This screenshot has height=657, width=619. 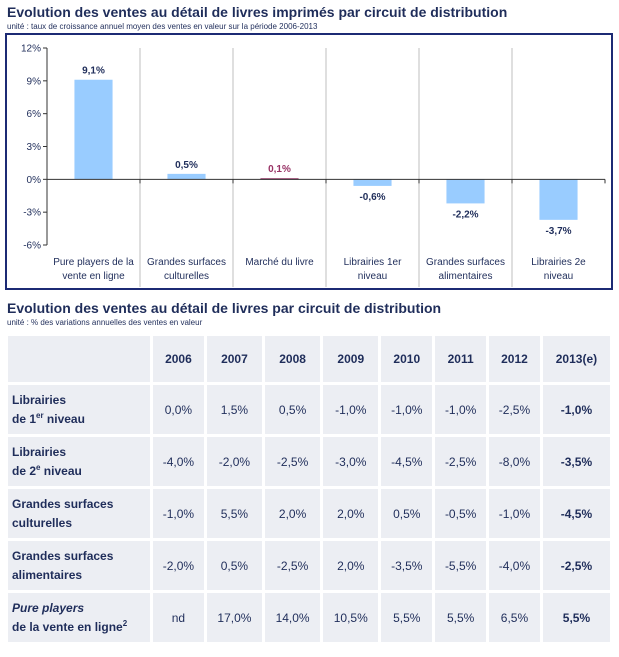 What do you see at coordinates (465, 214) in the screenshot?
I see `data-label: -2,2%` at bounding box center [465, 214].